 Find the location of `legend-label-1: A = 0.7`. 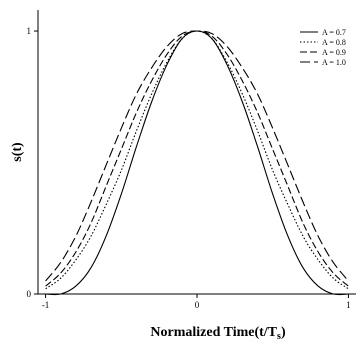

legend-label-1: A = 0.7 is located at coordinates (334, 32).